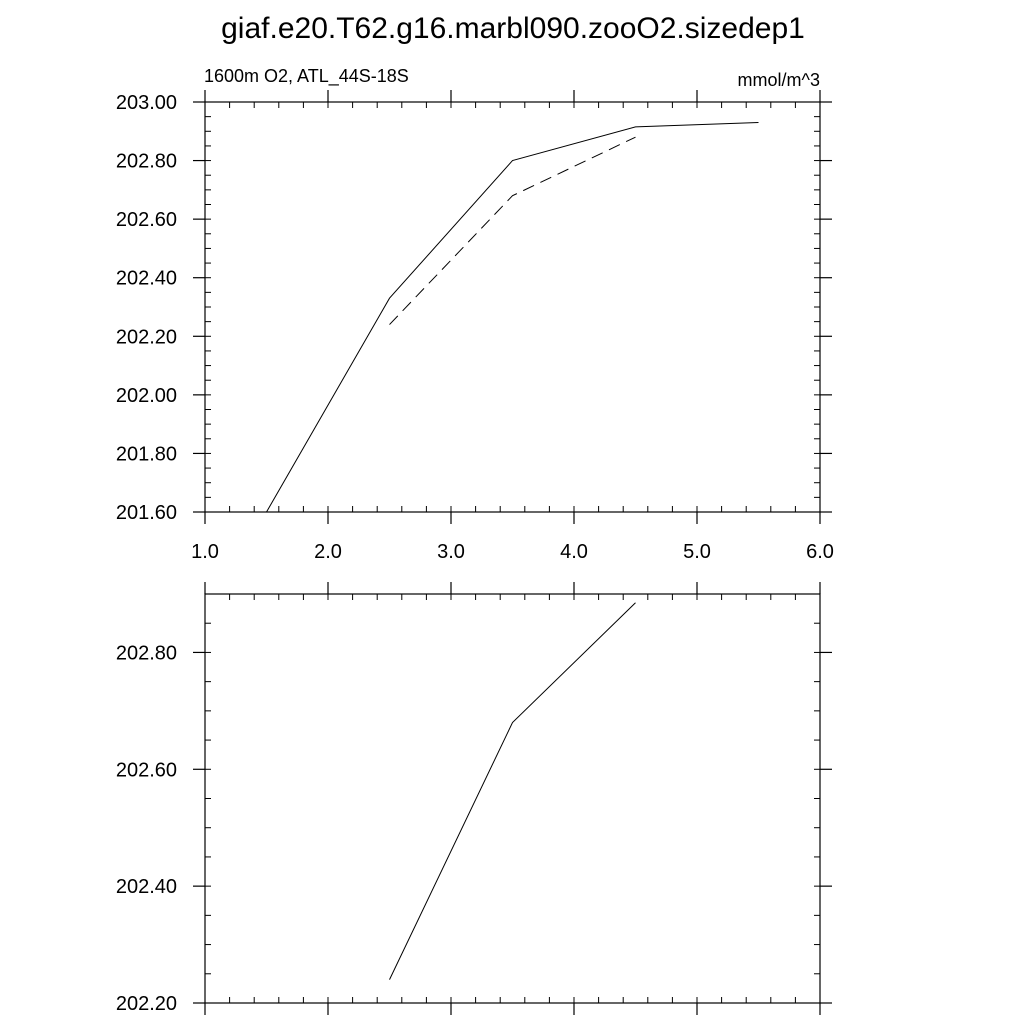  Describe the element at coordinates (146, 396) in the screenshot. I see `y-tick-label: 202.00` at that location.